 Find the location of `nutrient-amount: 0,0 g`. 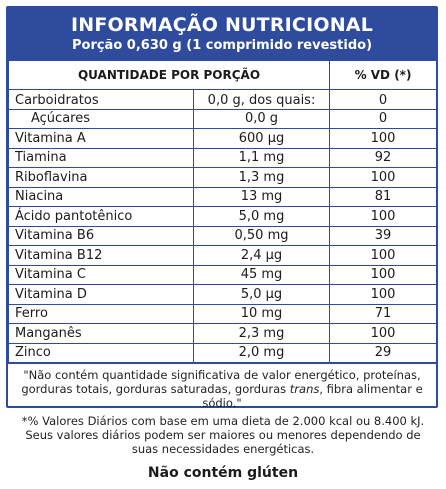

nutrient-amount: 0,0 g is located at coordinates (261, 118).